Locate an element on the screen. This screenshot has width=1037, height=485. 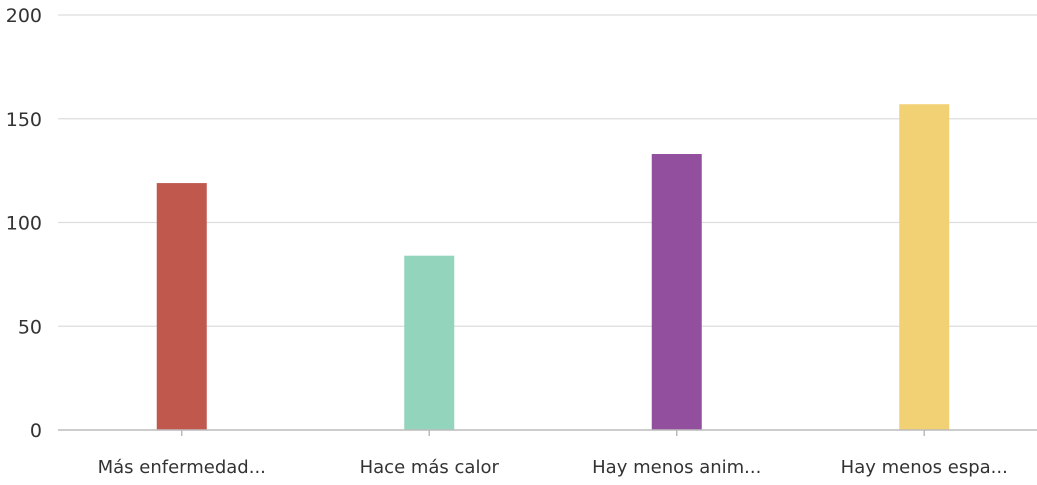
y-tick-label: 0 is located at coordinates (36, 431).